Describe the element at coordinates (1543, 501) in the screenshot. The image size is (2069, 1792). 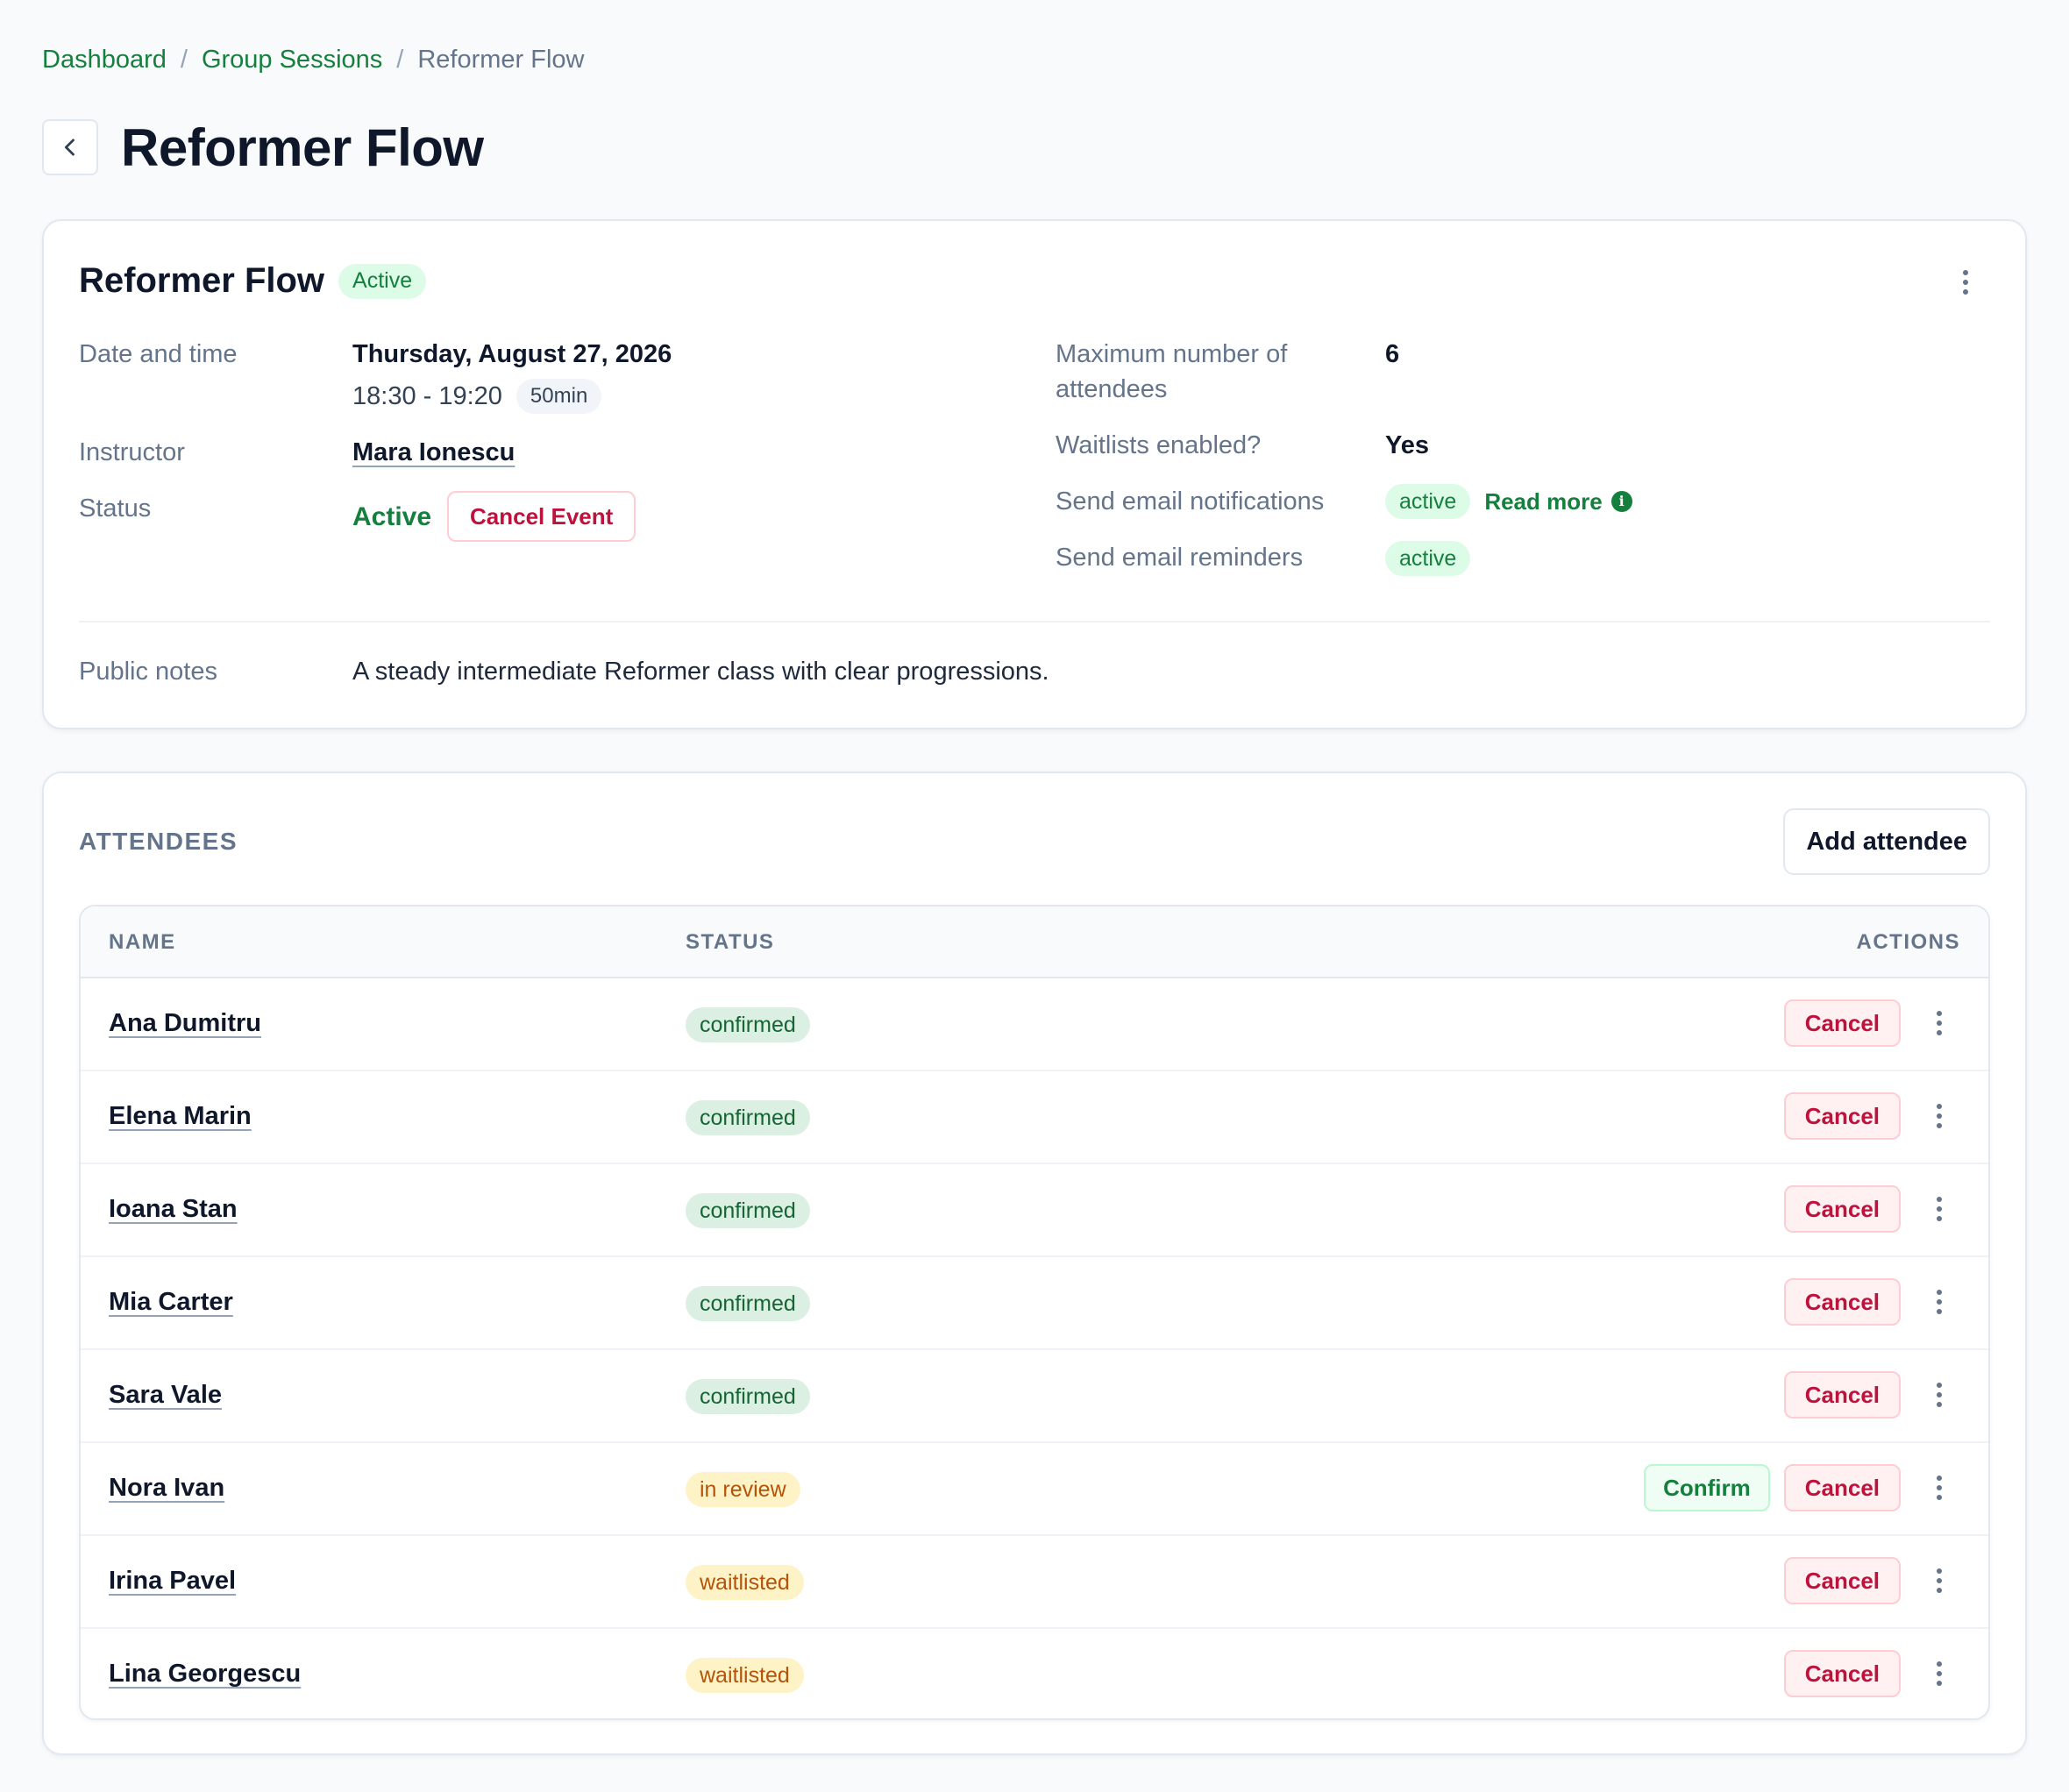
I see `read-more-label: Read more` at that location.